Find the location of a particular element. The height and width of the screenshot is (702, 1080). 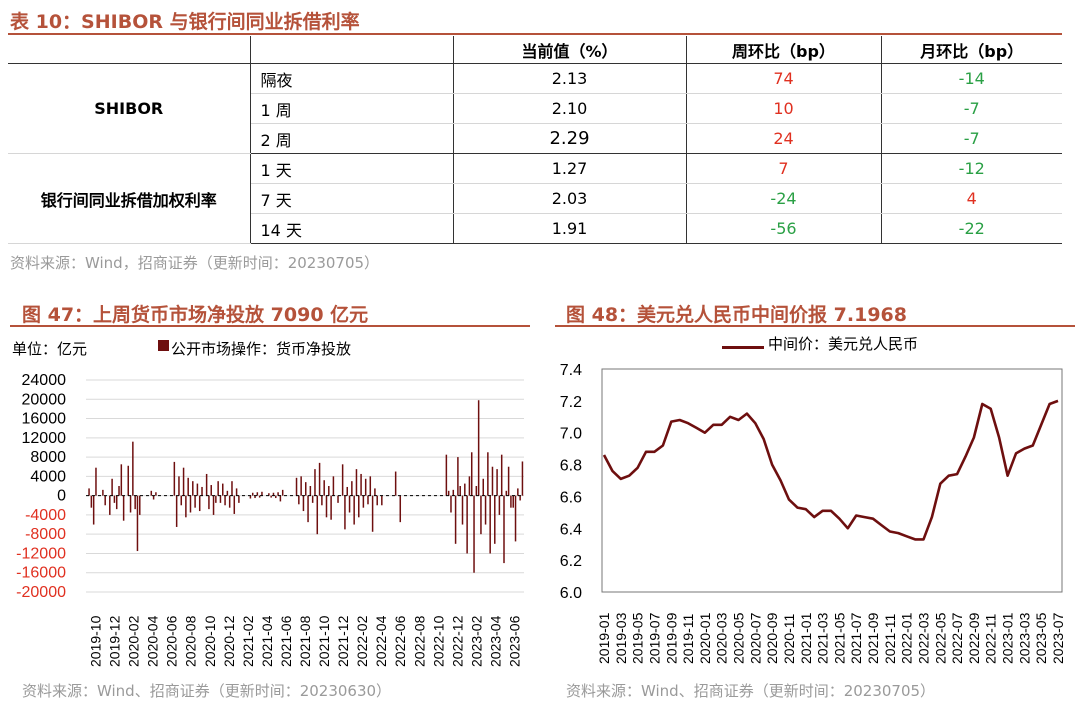

chart47-x-tick-label: 2022-06 is located at coordinates (400, 641).